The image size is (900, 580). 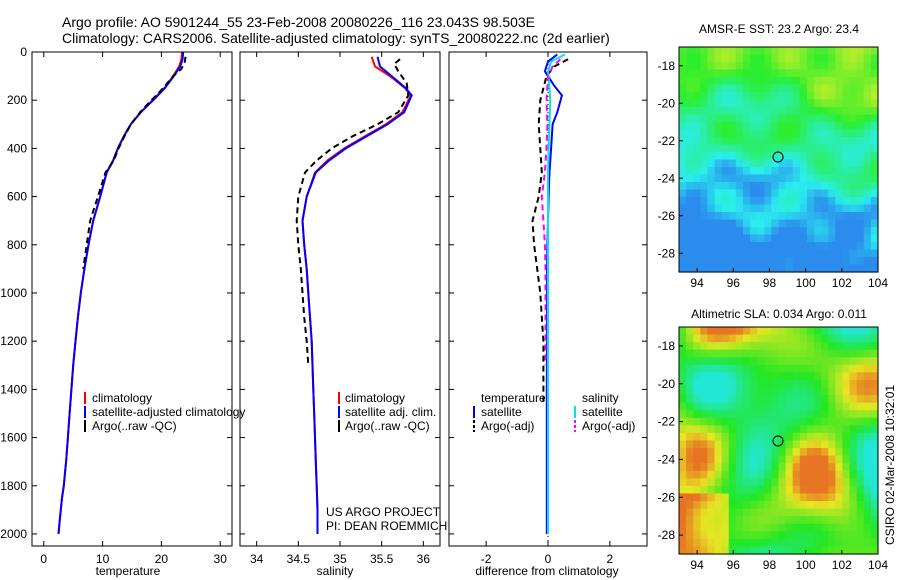 I want to click on map-lon-tick-label: 100, so click(x=806, y=565).